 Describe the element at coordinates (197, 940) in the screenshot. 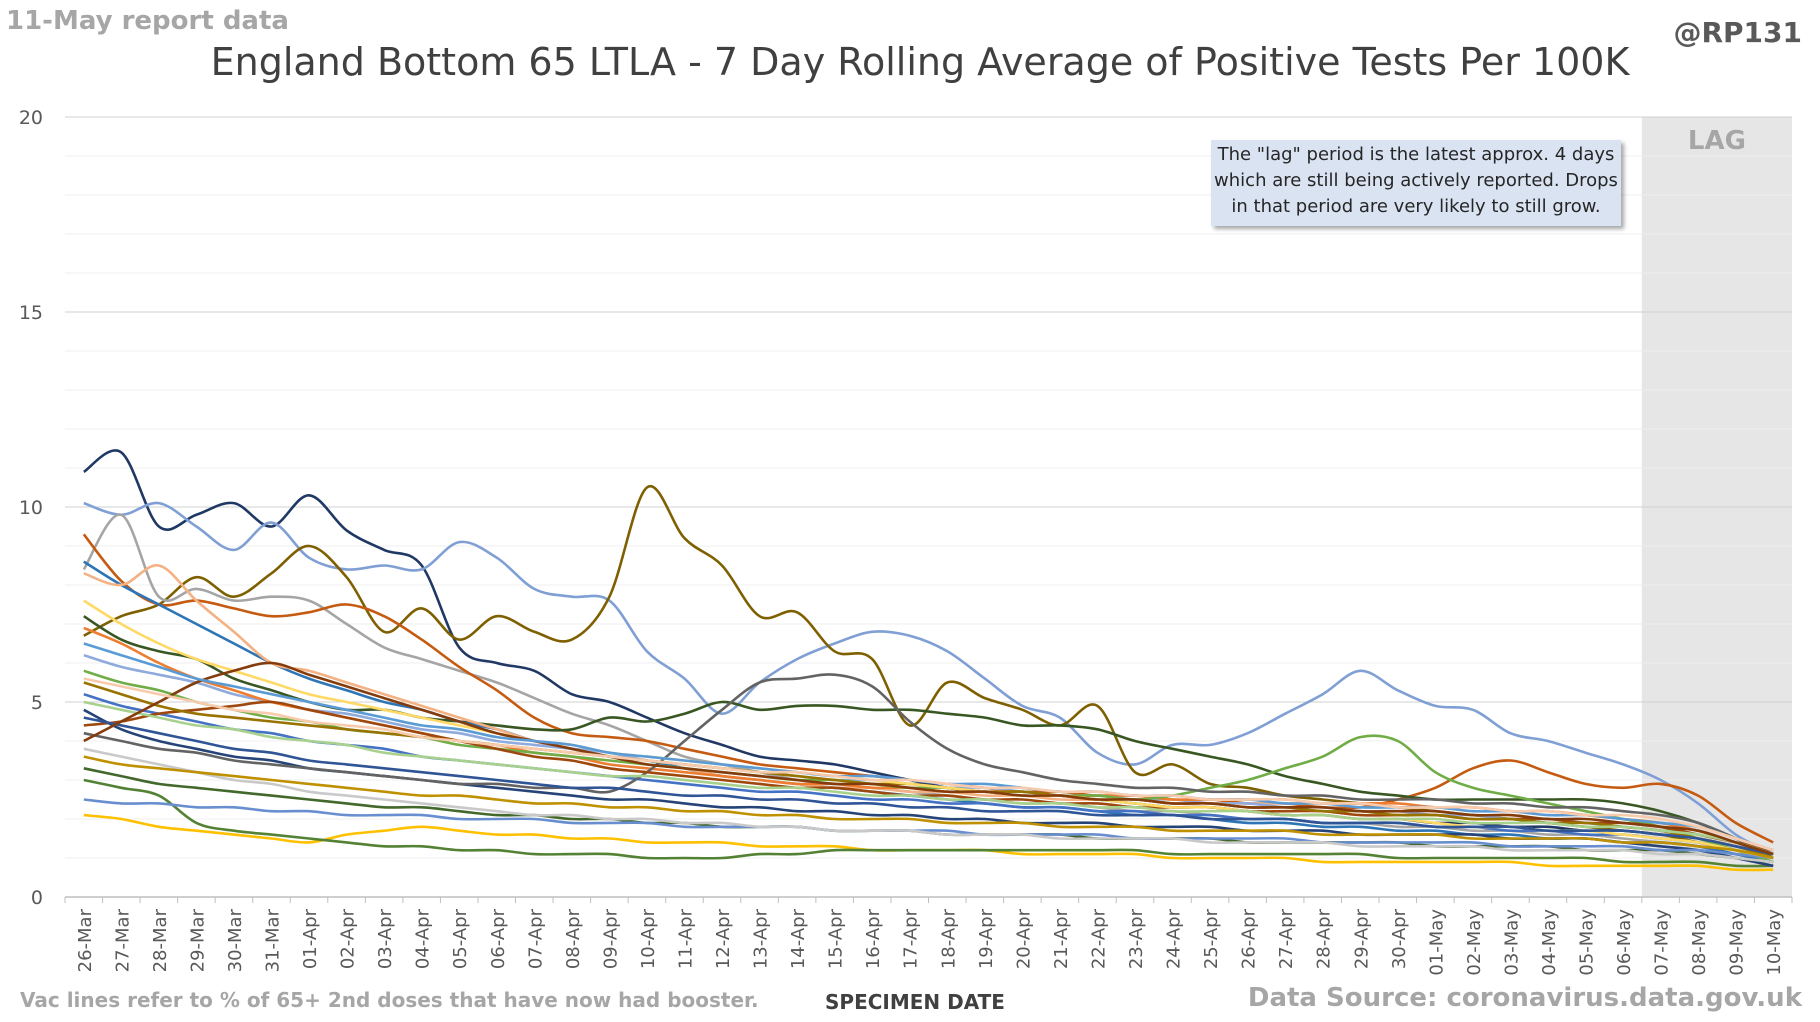

I see `x-tick-label: 29-Mar` at that location.